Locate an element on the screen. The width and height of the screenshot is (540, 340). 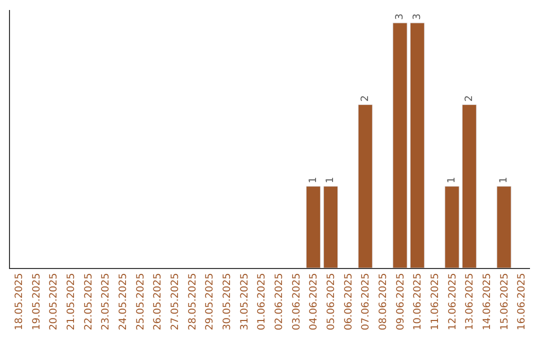
x-tick-label: 03.06.2025 is located at coordinates (296, 301).